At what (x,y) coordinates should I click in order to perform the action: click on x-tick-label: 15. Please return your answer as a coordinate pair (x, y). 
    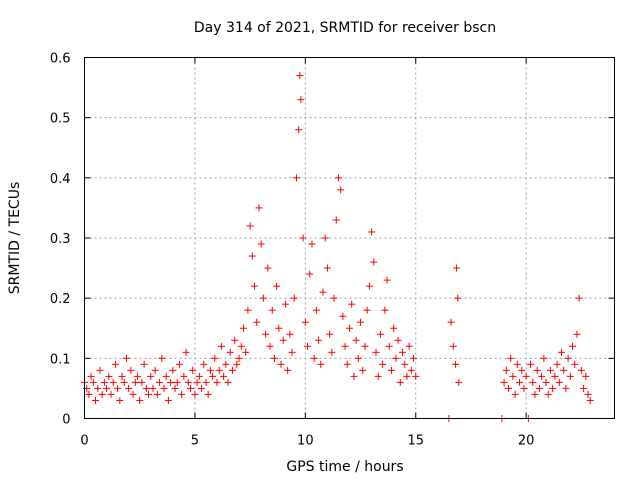
    Looking at the image, I should click on (415, 441).